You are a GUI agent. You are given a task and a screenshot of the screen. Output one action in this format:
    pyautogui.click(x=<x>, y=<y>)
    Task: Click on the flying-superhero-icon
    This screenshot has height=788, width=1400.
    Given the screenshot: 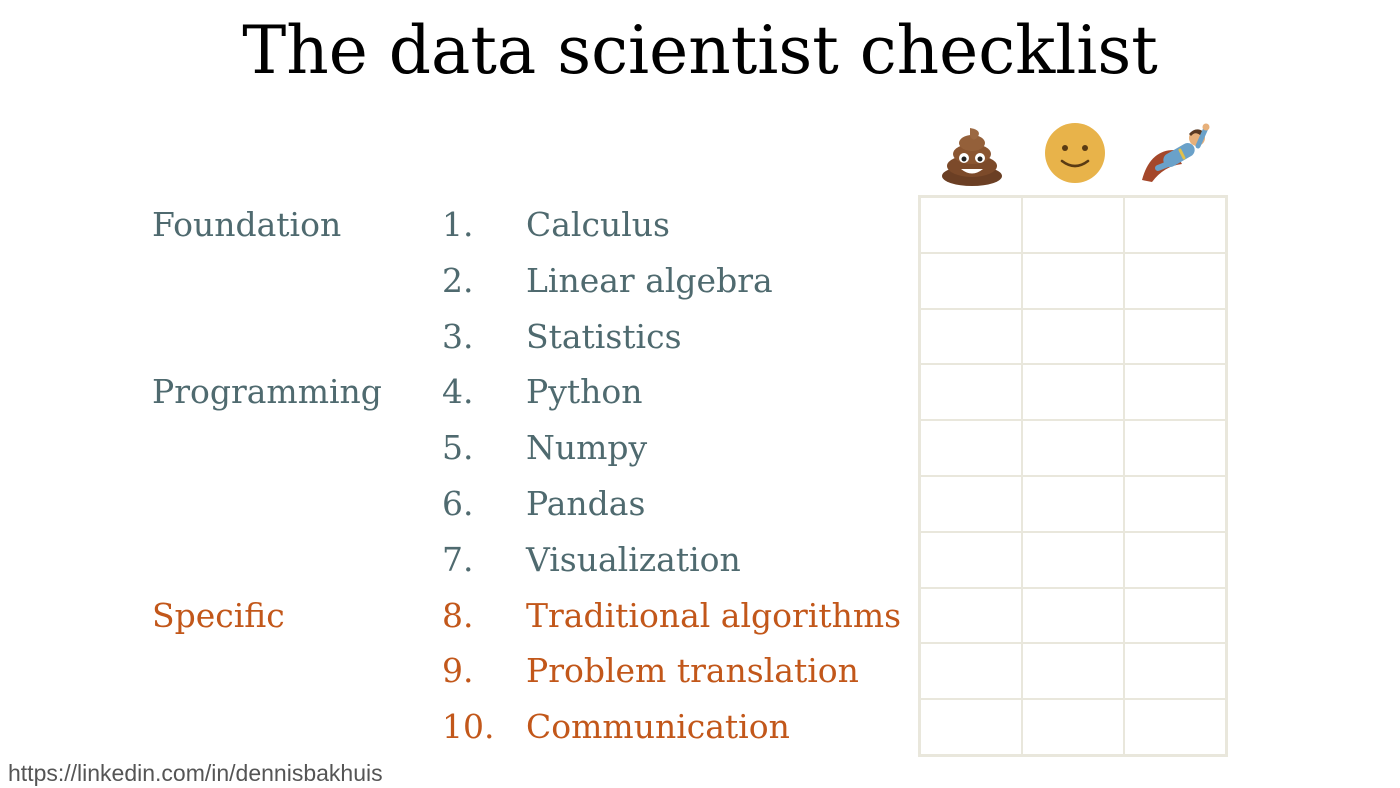 What is the action you would take?
    pyautogui.click(x=1175, y=155)
    